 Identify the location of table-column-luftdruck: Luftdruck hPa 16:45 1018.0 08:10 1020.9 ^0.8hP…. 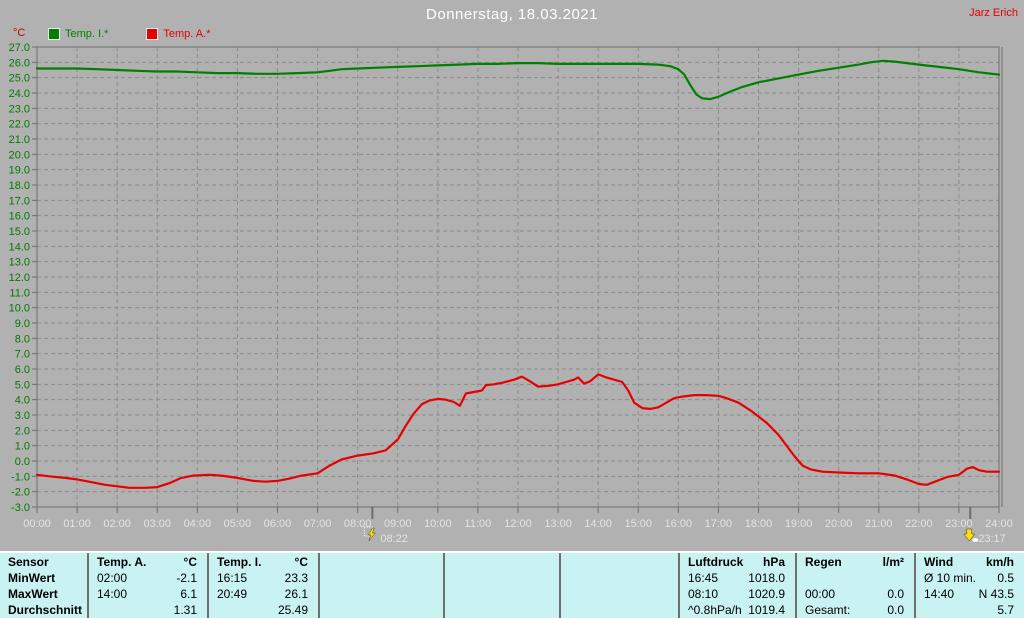
(736, 585).